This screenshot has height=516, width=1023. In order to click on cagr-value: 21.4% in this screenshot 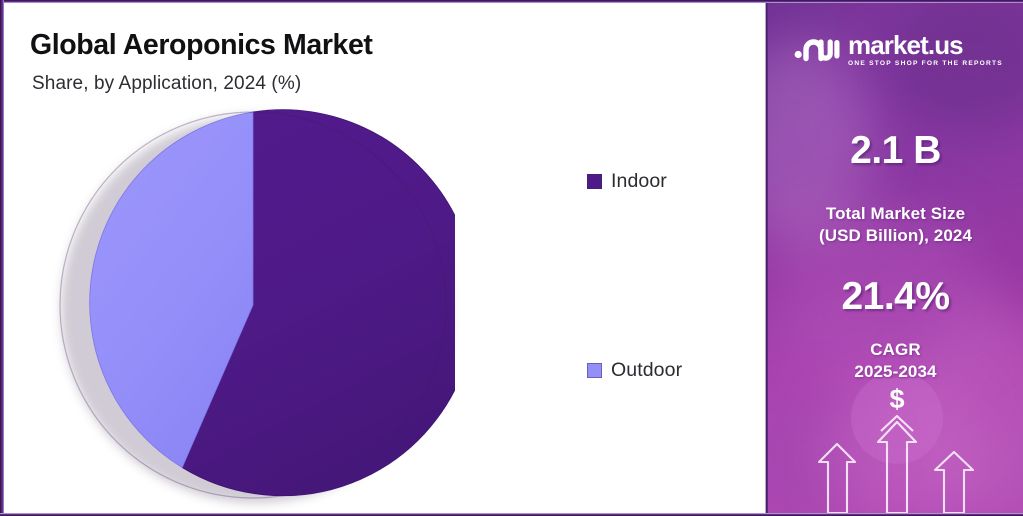, I will do `click(895, 296)`.